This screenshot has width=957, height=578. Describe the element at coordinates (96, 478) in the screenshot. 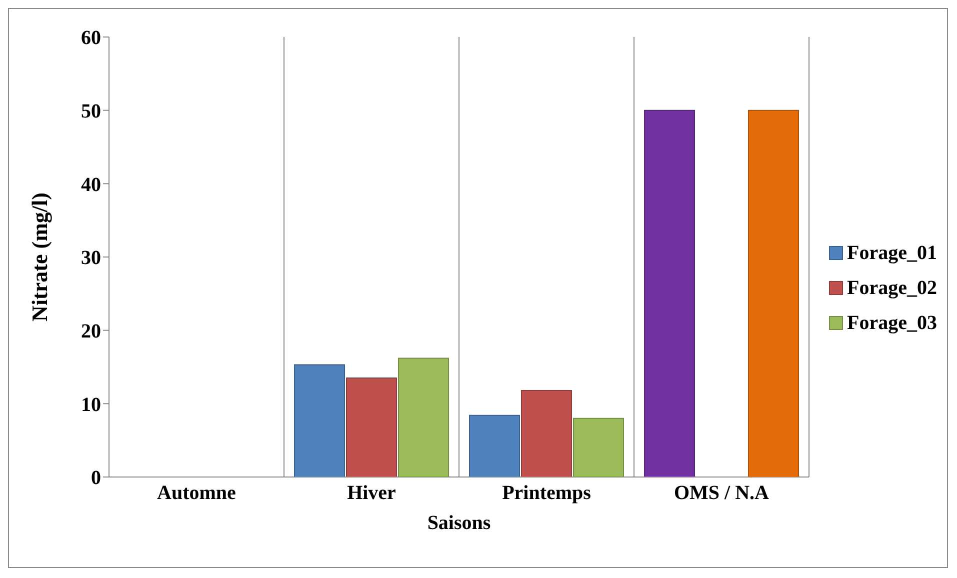

I see `y-tick-label: 0` at that location.